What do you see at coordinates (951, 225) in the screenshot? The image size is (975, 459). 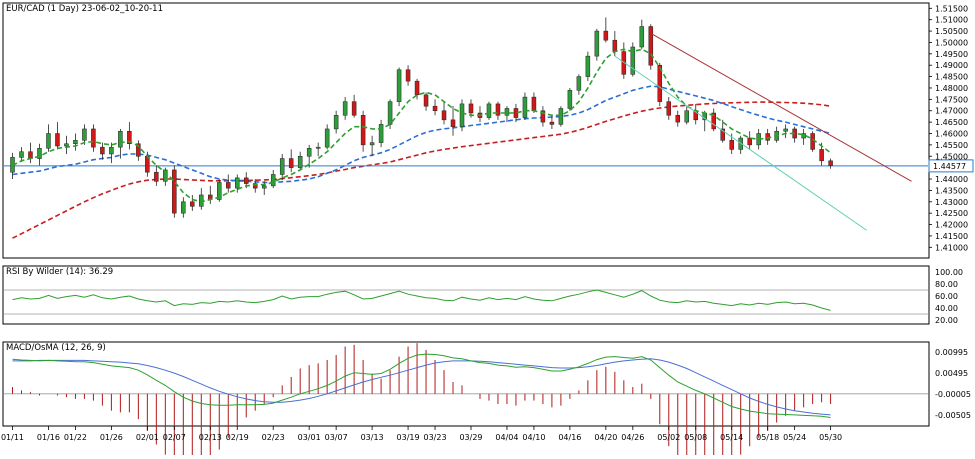 I see `price-tick-label: 1.42000` at bounding box center [951, 225].